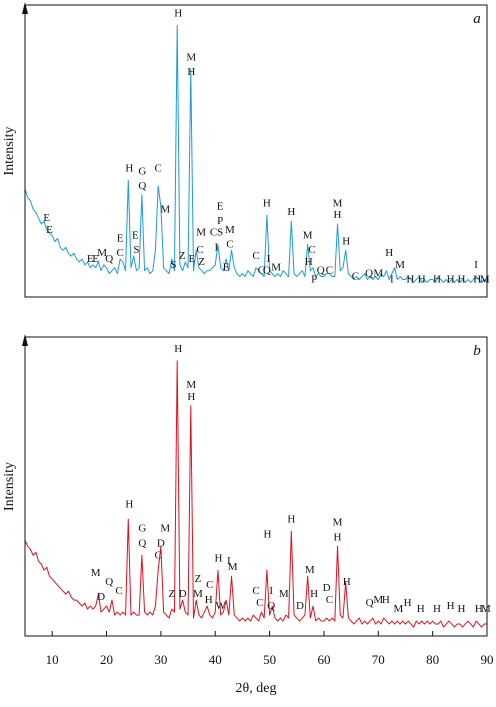  Describe the element at coordinates (323, 659) in the screenshot. I see `x-tick-label: 60` at that location.